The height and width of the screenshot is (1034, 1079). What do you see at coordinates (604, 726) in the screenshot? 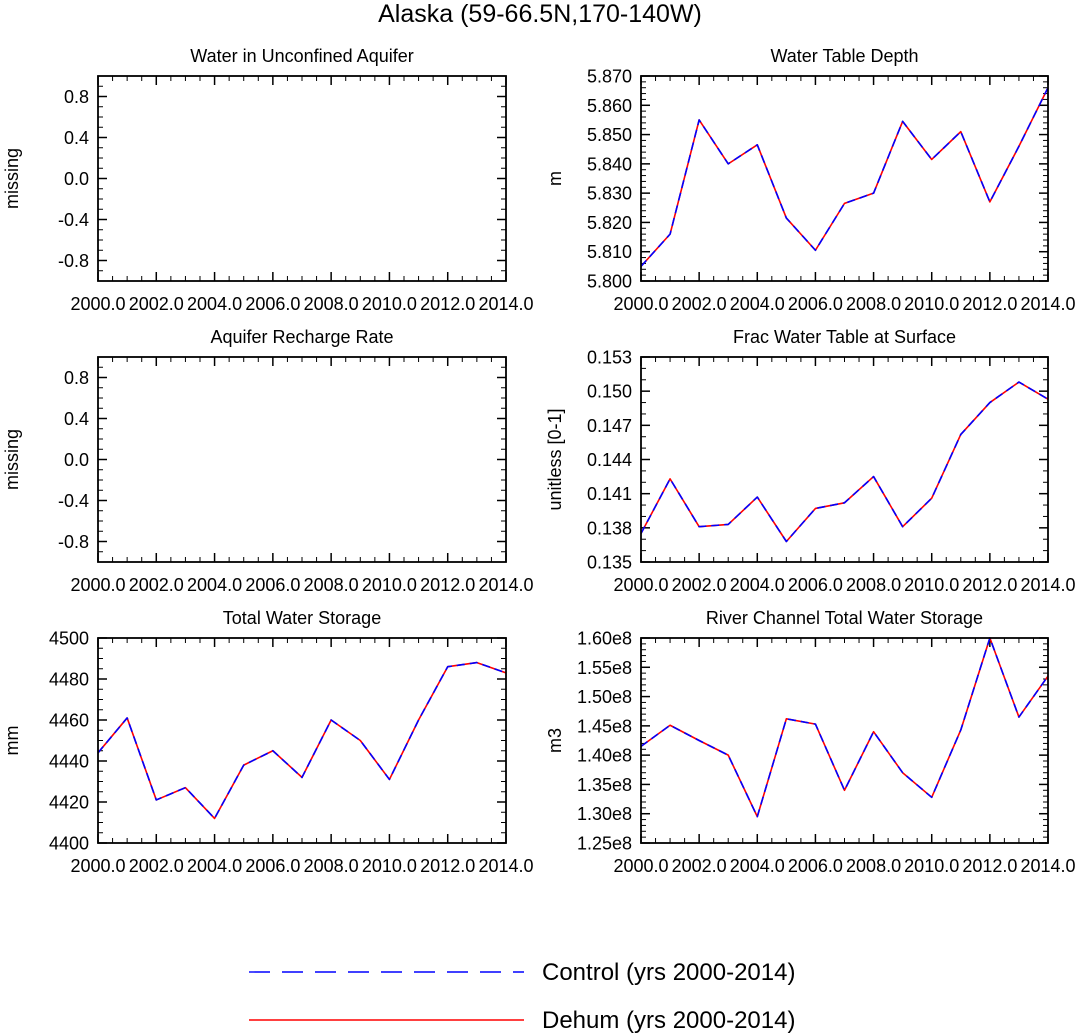
I see `y-tick-label: 1.45e8` at bounding box center [604, 726].